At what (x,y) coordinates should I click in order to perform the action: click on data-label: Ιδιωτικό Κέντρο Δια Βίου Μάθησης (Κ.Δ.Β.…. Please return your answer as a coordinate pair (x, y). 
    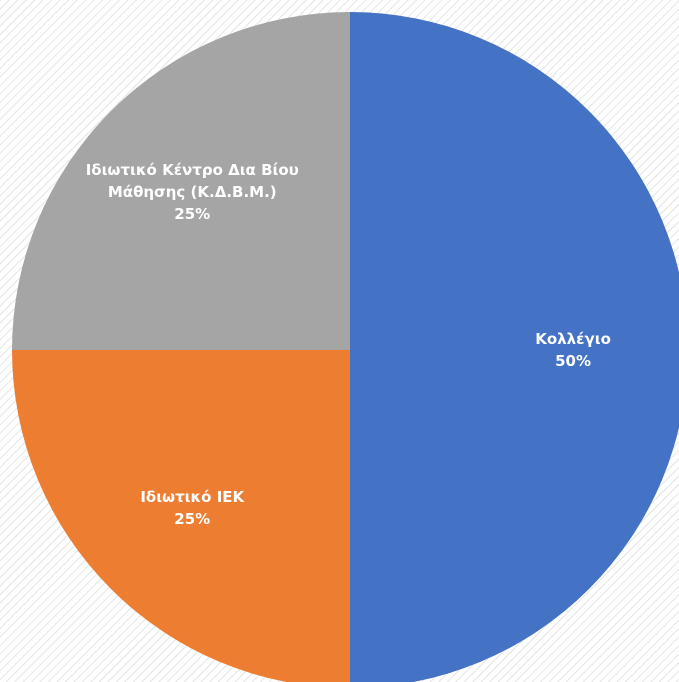
    Looking at the image, I should click on (192, 192).